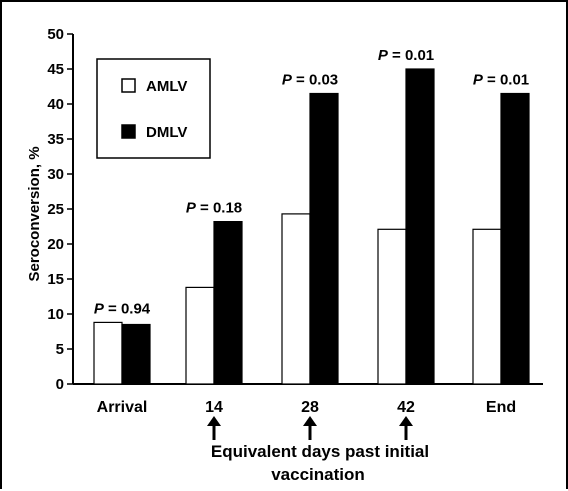  Describe the element at coordinates (55, 104) in the screenshot. I see `y-tick-label: 40` at that location.